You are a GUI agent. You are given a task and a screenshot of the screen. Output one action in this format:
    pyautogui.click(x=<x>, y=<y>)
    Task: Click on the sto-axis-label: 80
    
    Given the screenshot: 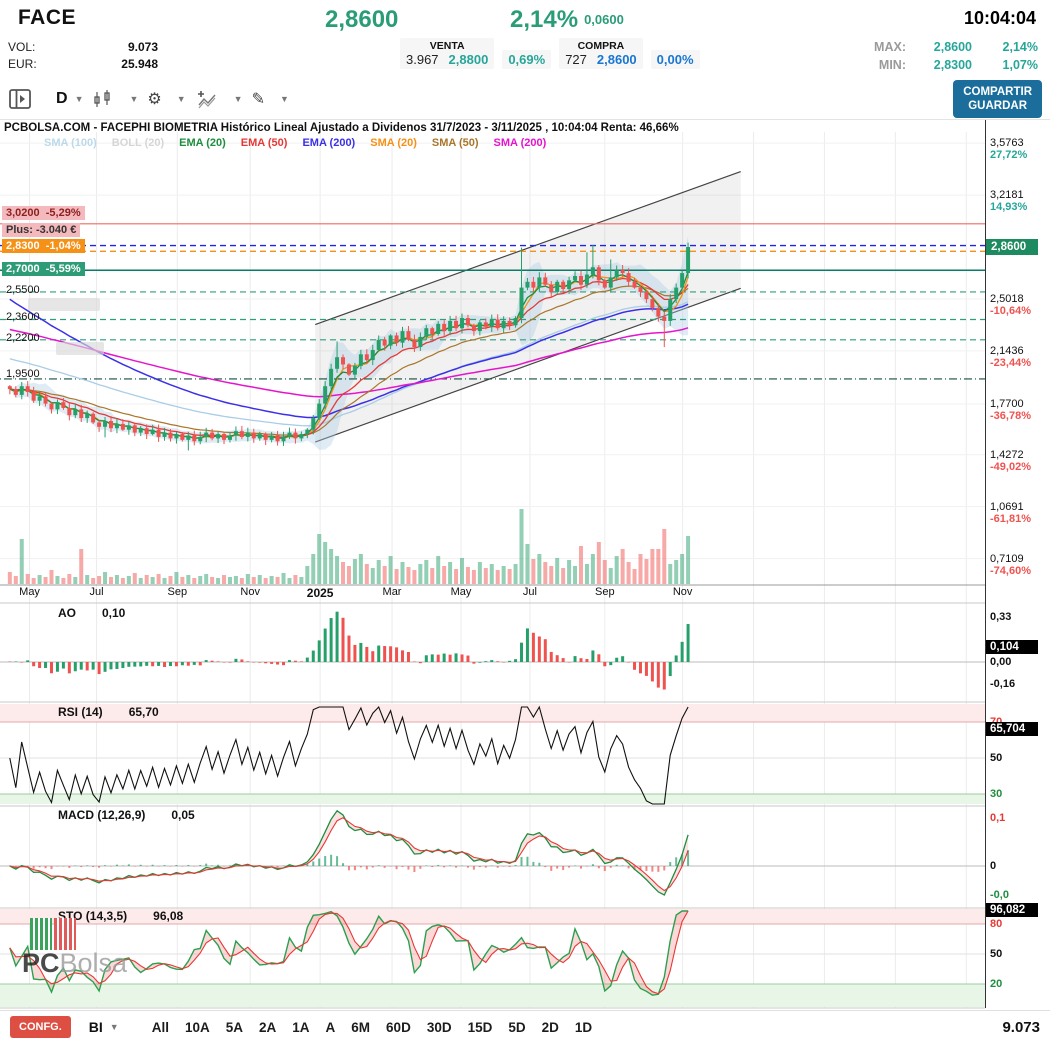 What is the action you would take?
    pyautogui.click(x=996, y=924)
    